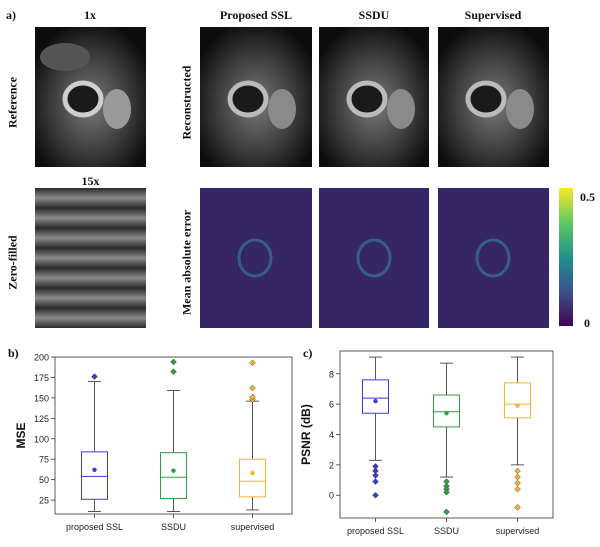  What do you see at coordinates (331, 465) in the screenshot?
I see `y-tick-label: 2` at bounding box center [331, 465].